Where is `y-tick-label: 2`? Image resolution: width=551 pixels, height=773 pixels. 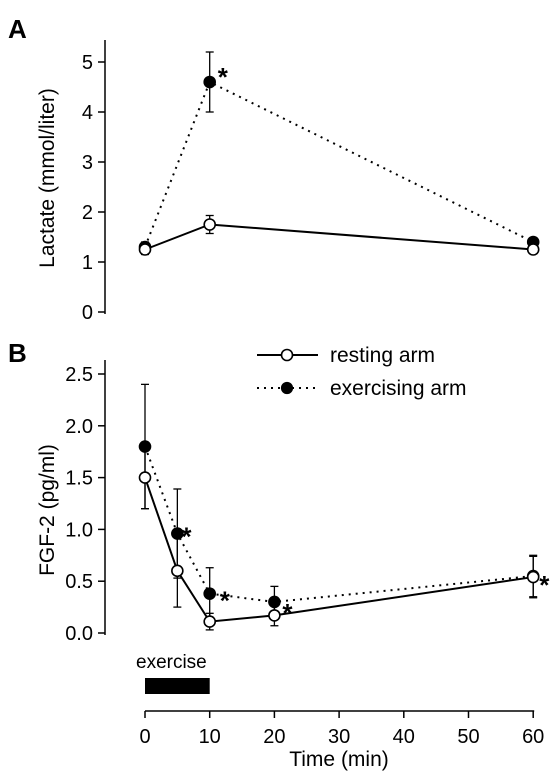 y-tick-label: 2 is located at coordinates (87, 213).